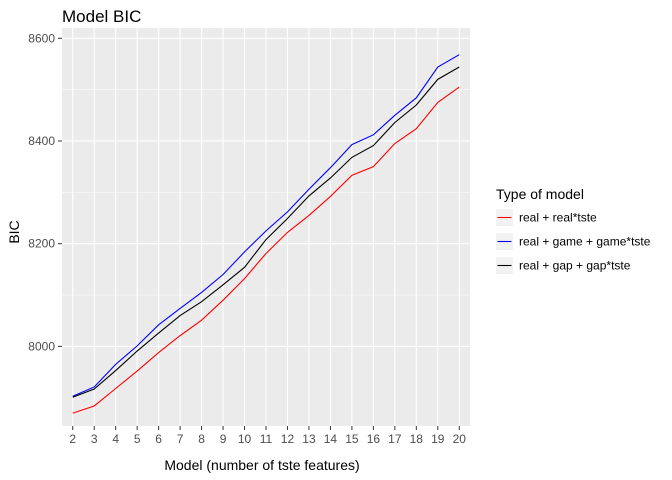 The width and height of the screenshot is (672, 480). Describe the element at coordinates (41, 38) in the screenshot. I see `y-tick-label: 8600` at that location.